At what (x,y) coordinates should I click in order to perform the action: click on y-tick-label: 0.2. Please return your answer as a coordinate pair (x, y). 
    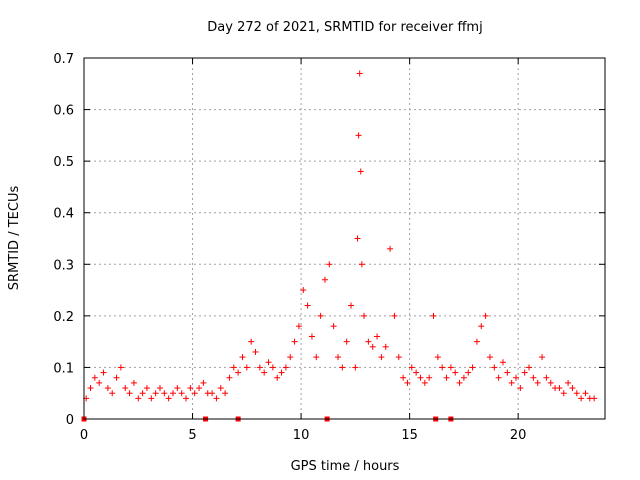
    Looking at the image, I should click on (63, 317).